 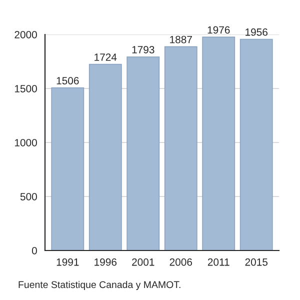 I want to click on x-tick-label: 1991, so click(x=67, y=262).